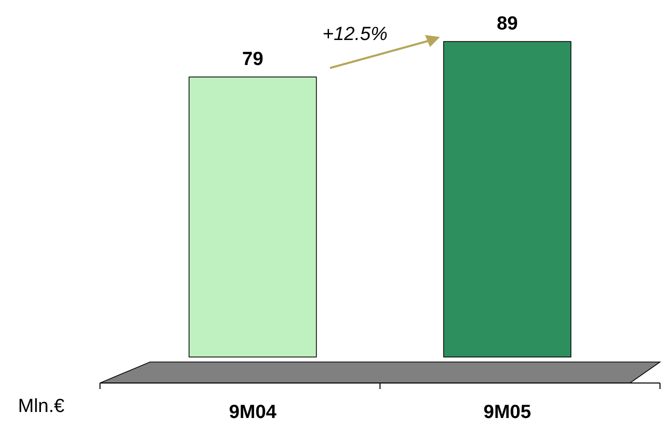 This screenshot has width=663, height=427. I want to click on x-tick-label: 9M04, so click(252, 412).